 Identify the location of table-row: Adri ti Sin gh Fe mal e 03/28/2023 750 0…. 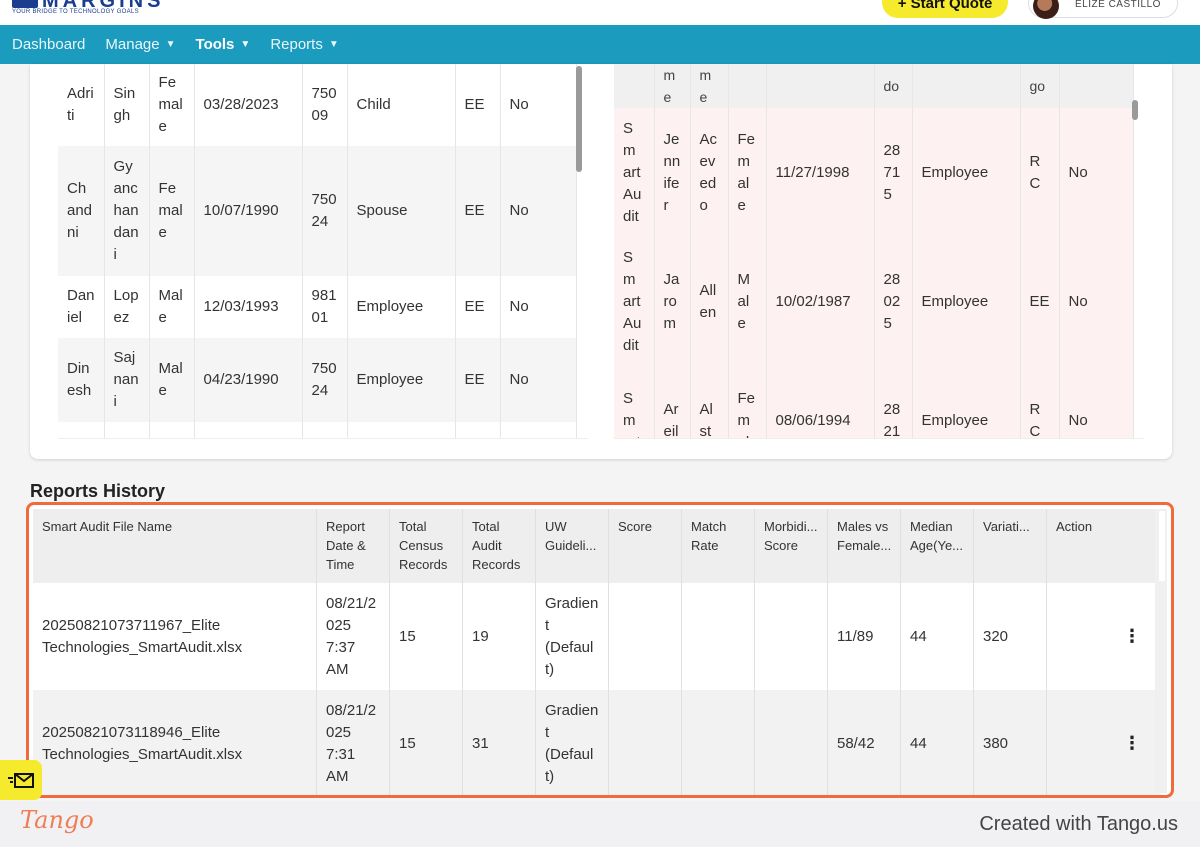
(317, 105).